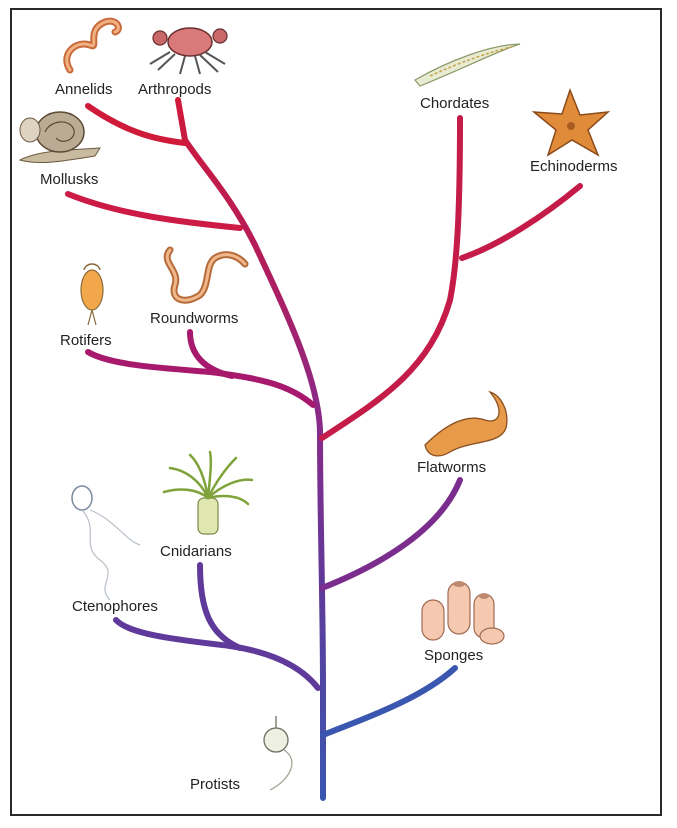 This screenshot has width=677, height=828. What do you see at coordinates (466, 423) in the screenshot?
I see `flatworm-illustration` at bounding box center [466, 423].